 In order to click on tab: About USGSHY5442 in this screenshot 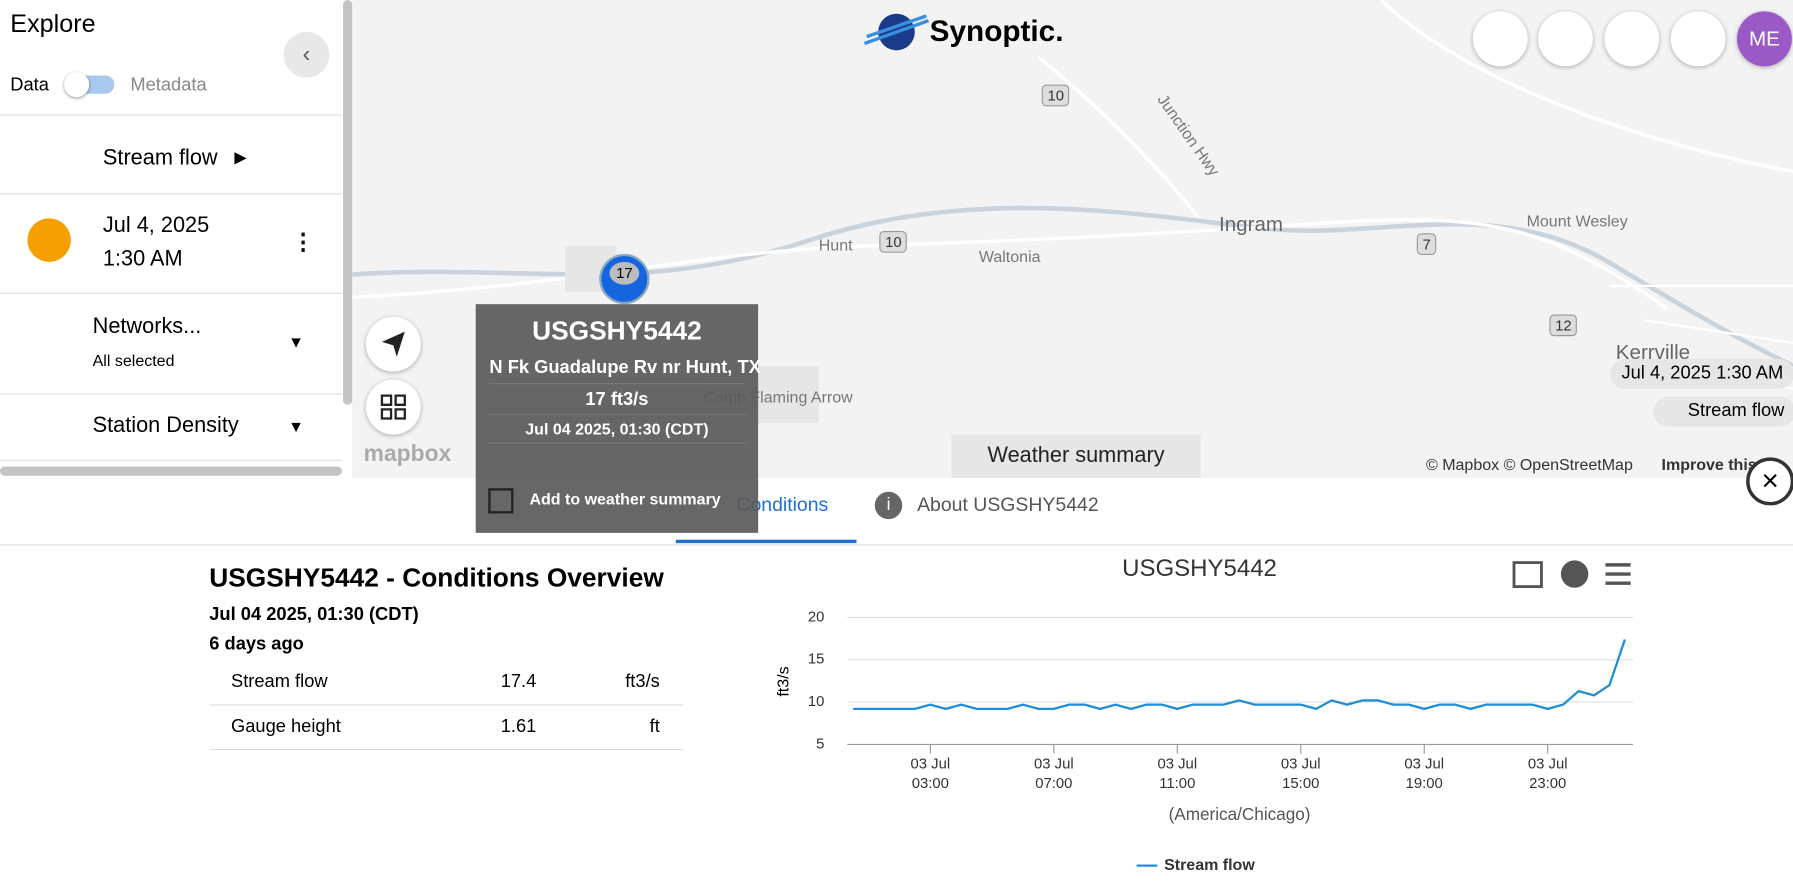, I will do `click(1008, 504)`.